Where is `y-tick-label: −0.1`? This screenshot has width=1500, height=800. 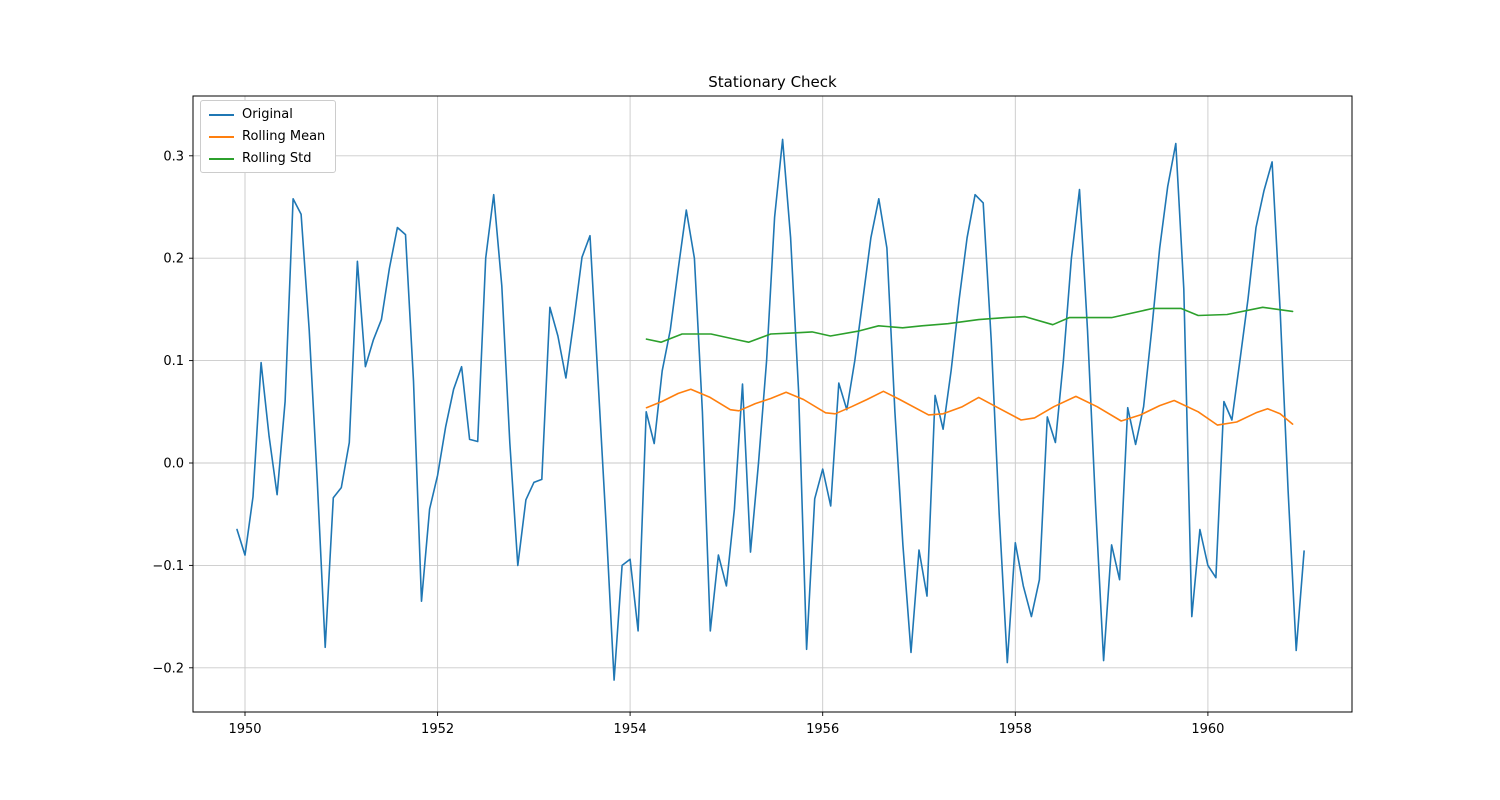
y-tick-label: −0.1 is located at coordinates (168, 566).